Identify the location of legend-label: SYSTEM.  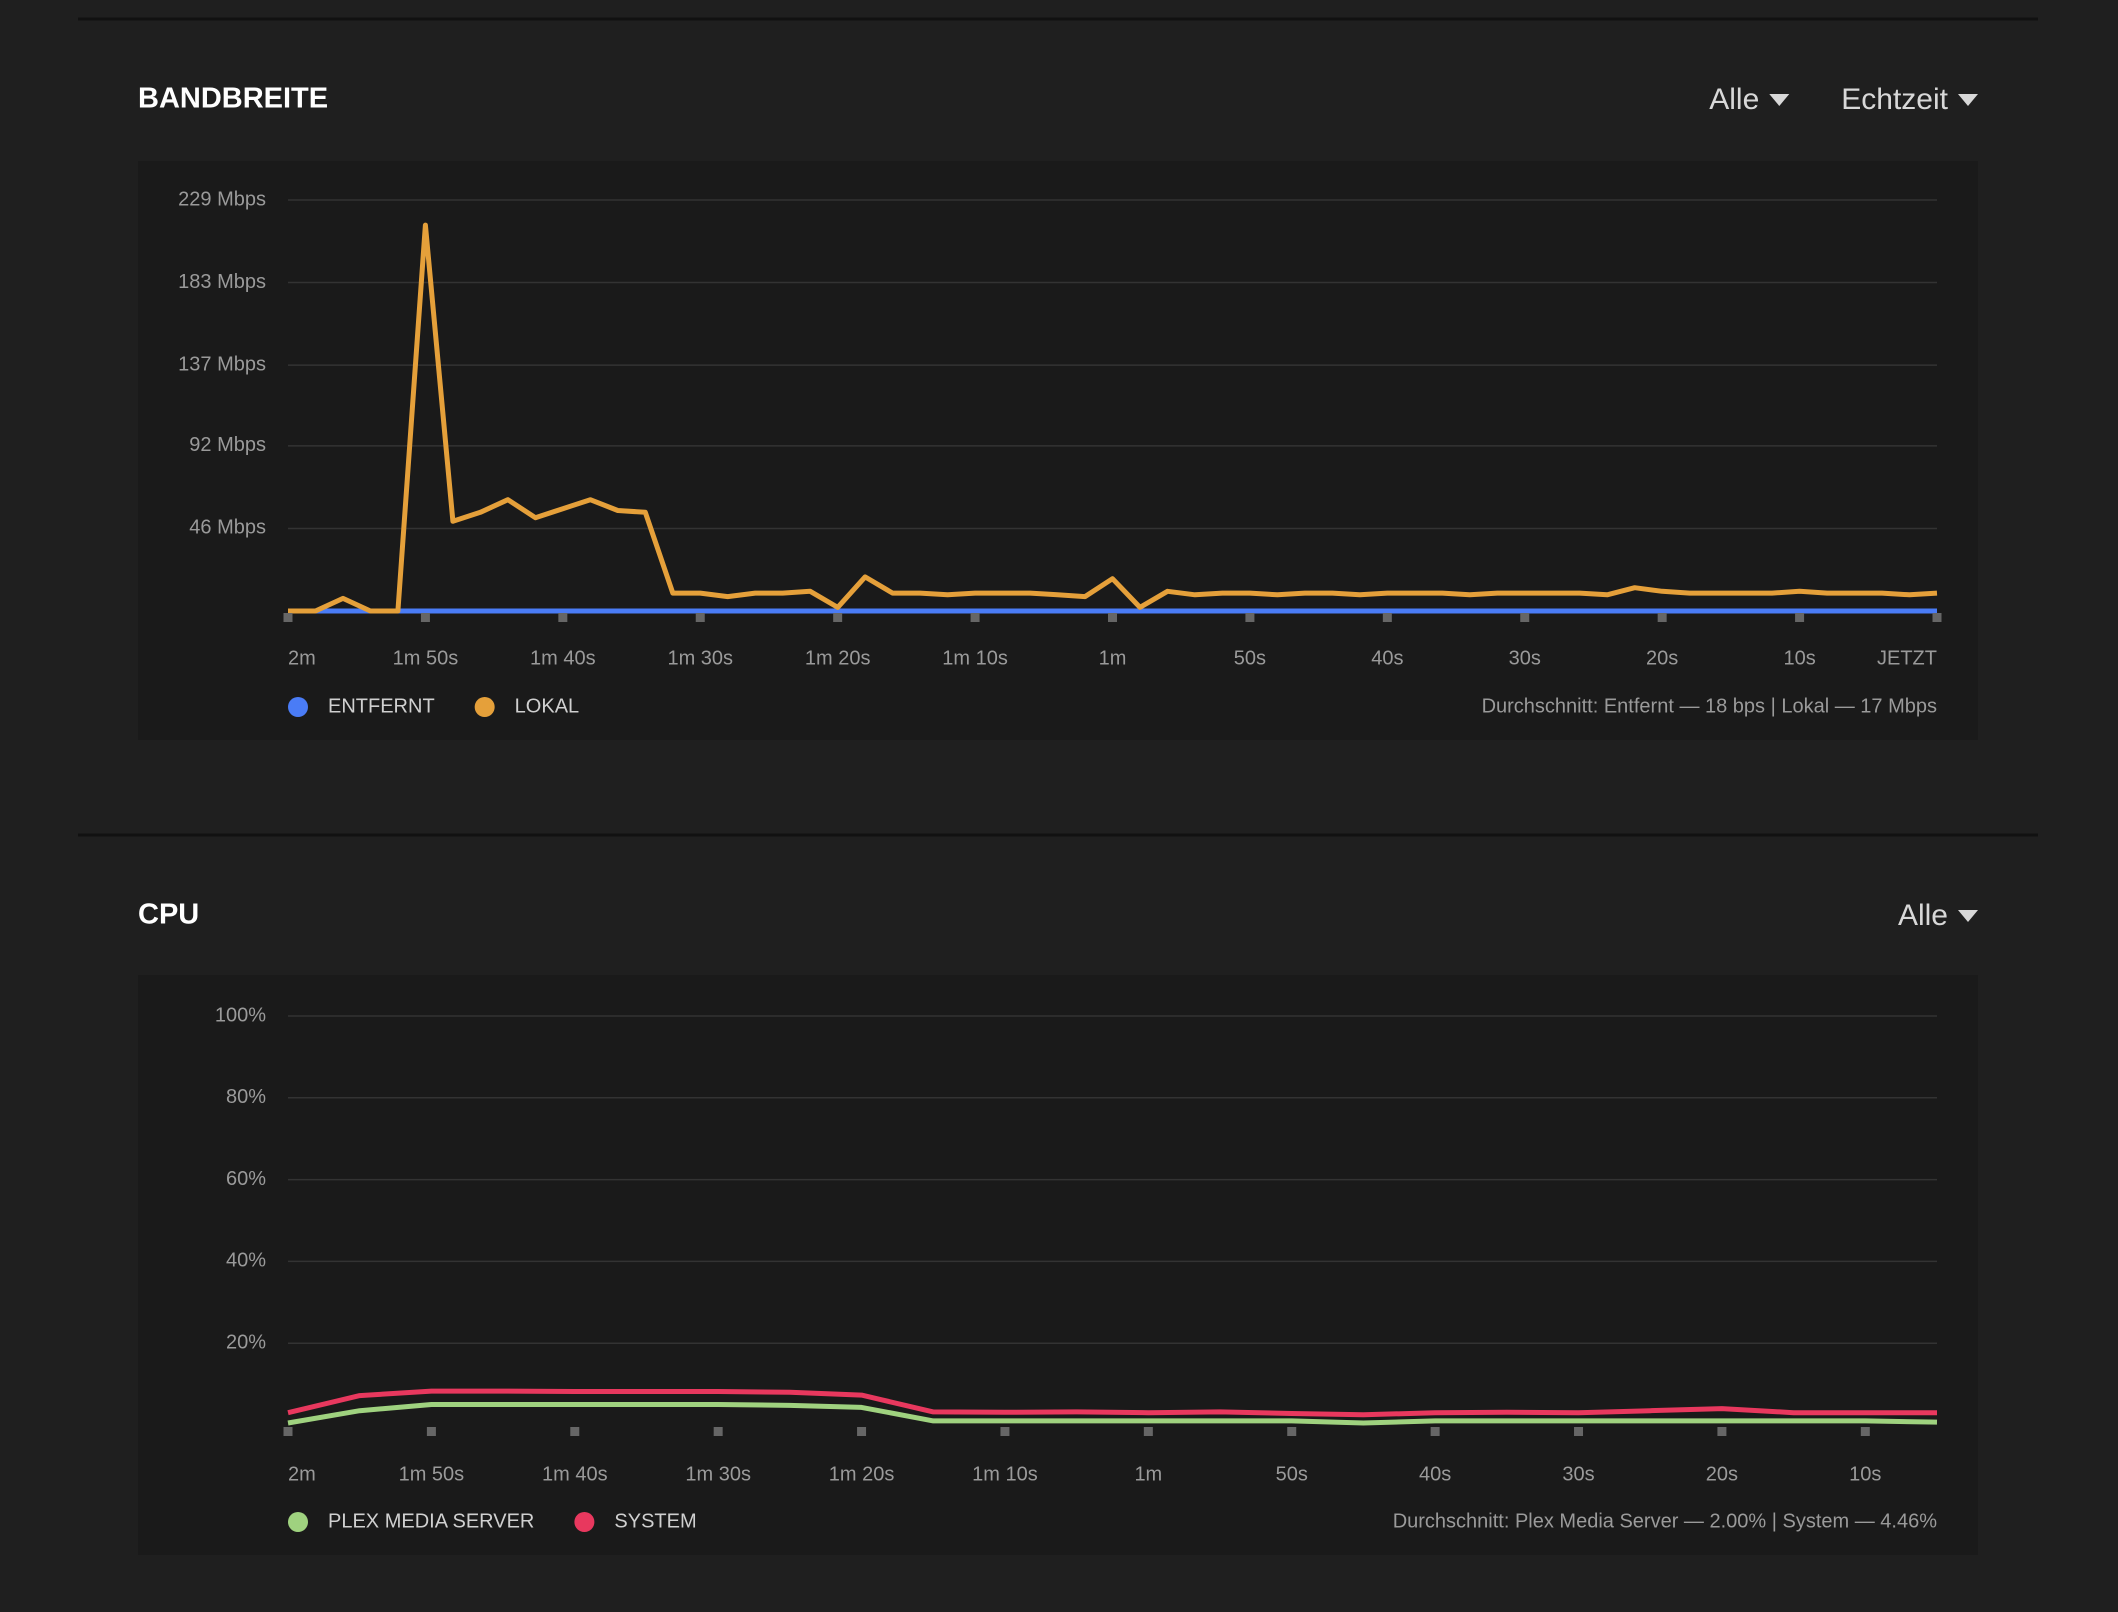
(655, 1521).